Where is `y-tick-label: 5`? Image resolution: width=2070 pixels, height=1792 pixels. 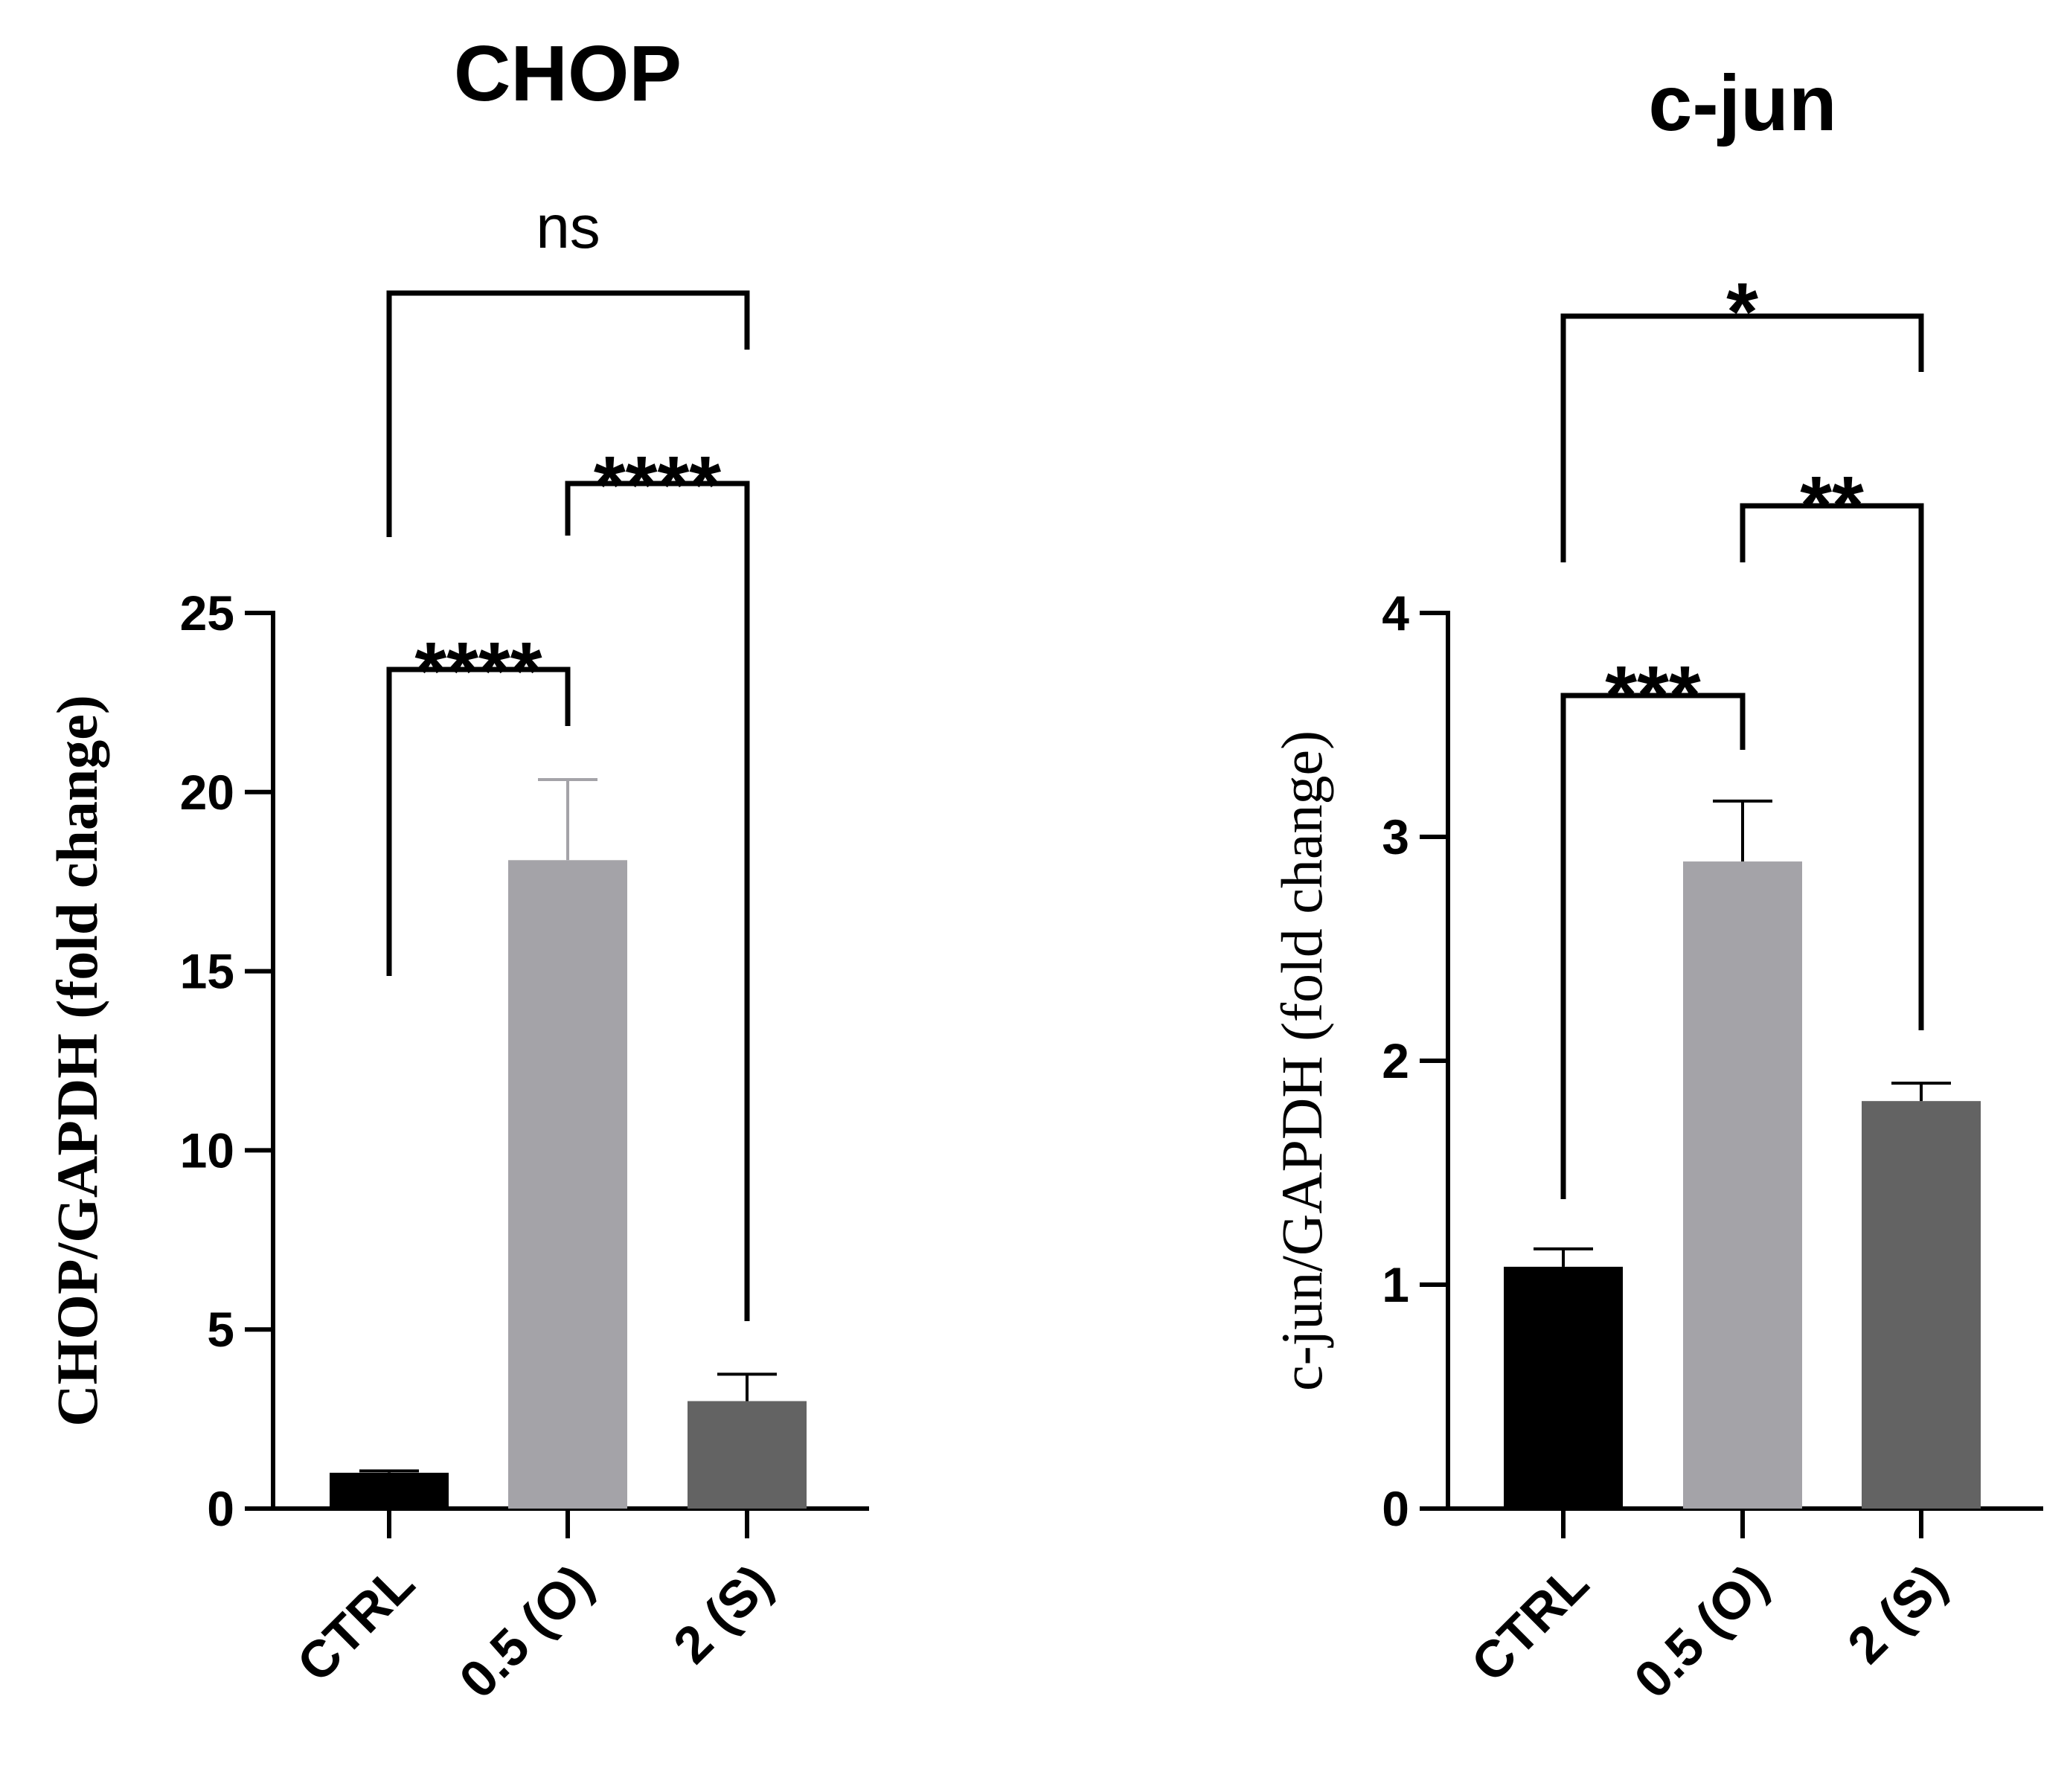 y-tick-label: 5 is located at coordinates (220, 1329).